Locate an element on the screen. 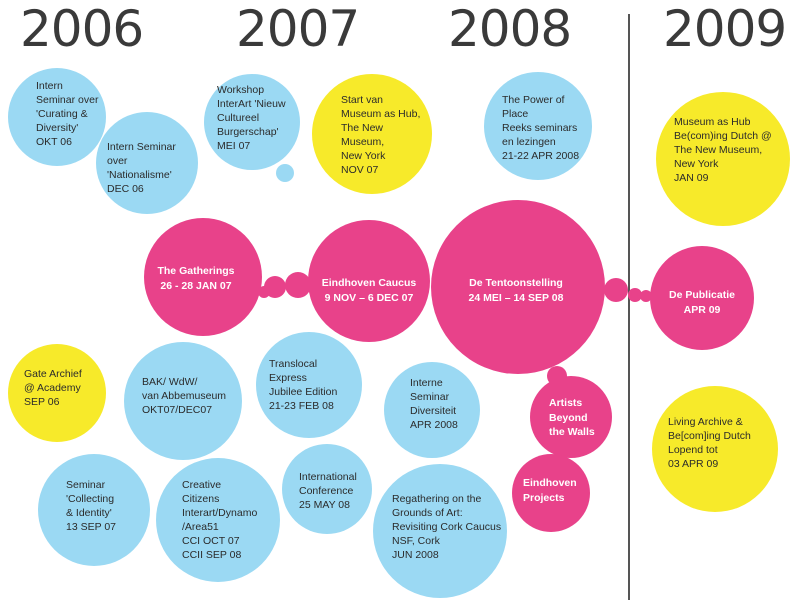 This screenshot has width=800, height=600. bubble-bak-wdw is located at coordinates (183, 401).